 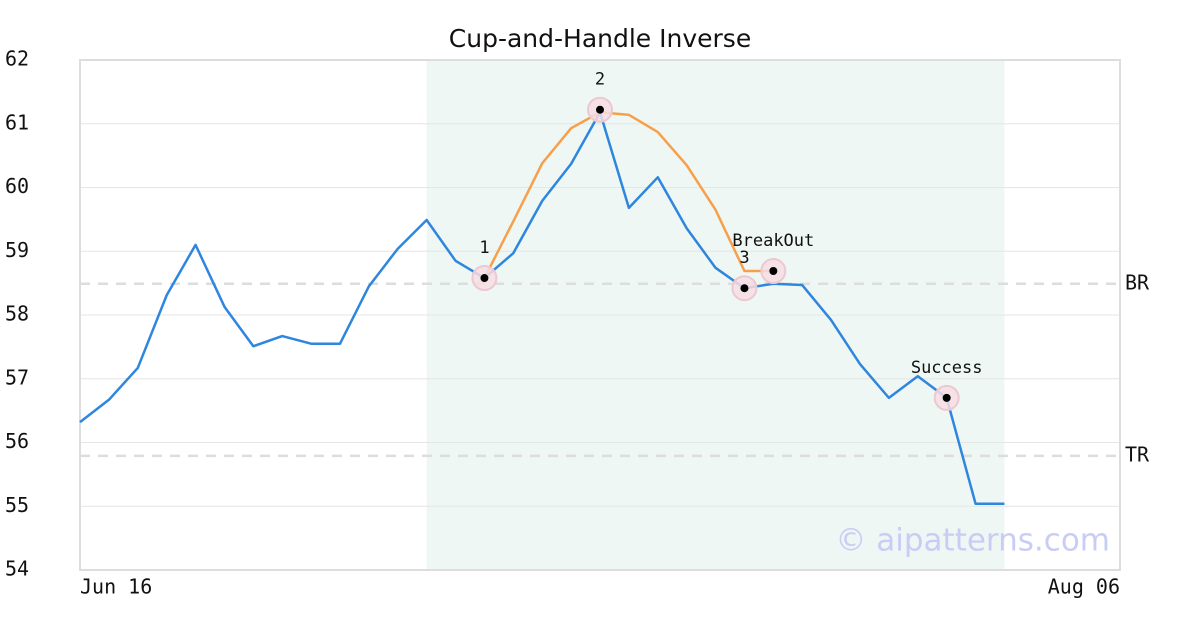 What do you see at coordinates (17, 377) in the screenshot?
I see `y-tick-label: 57` at bounding box center [17, 377].